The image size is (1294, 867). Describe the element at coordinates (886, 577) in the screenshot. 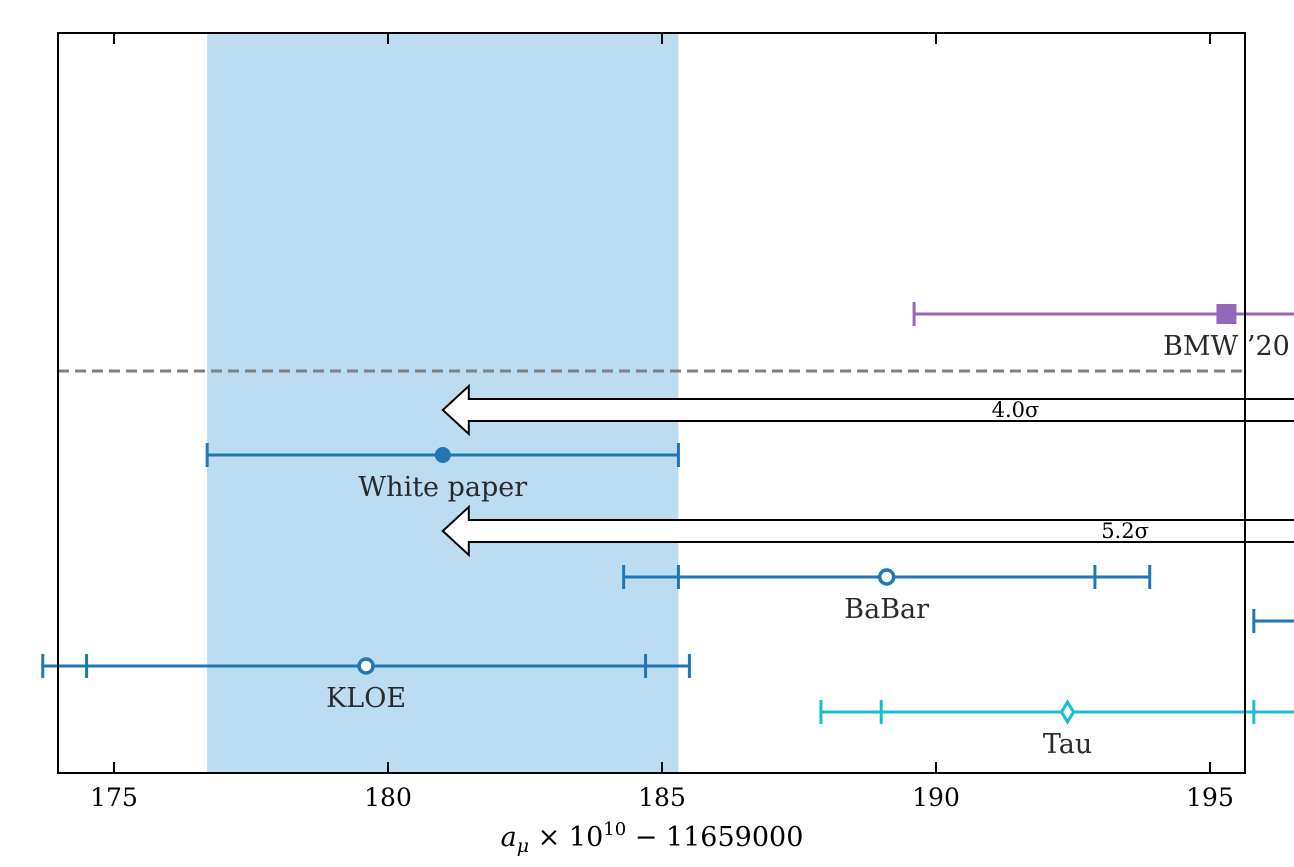

I see `babar-marker` at that location.